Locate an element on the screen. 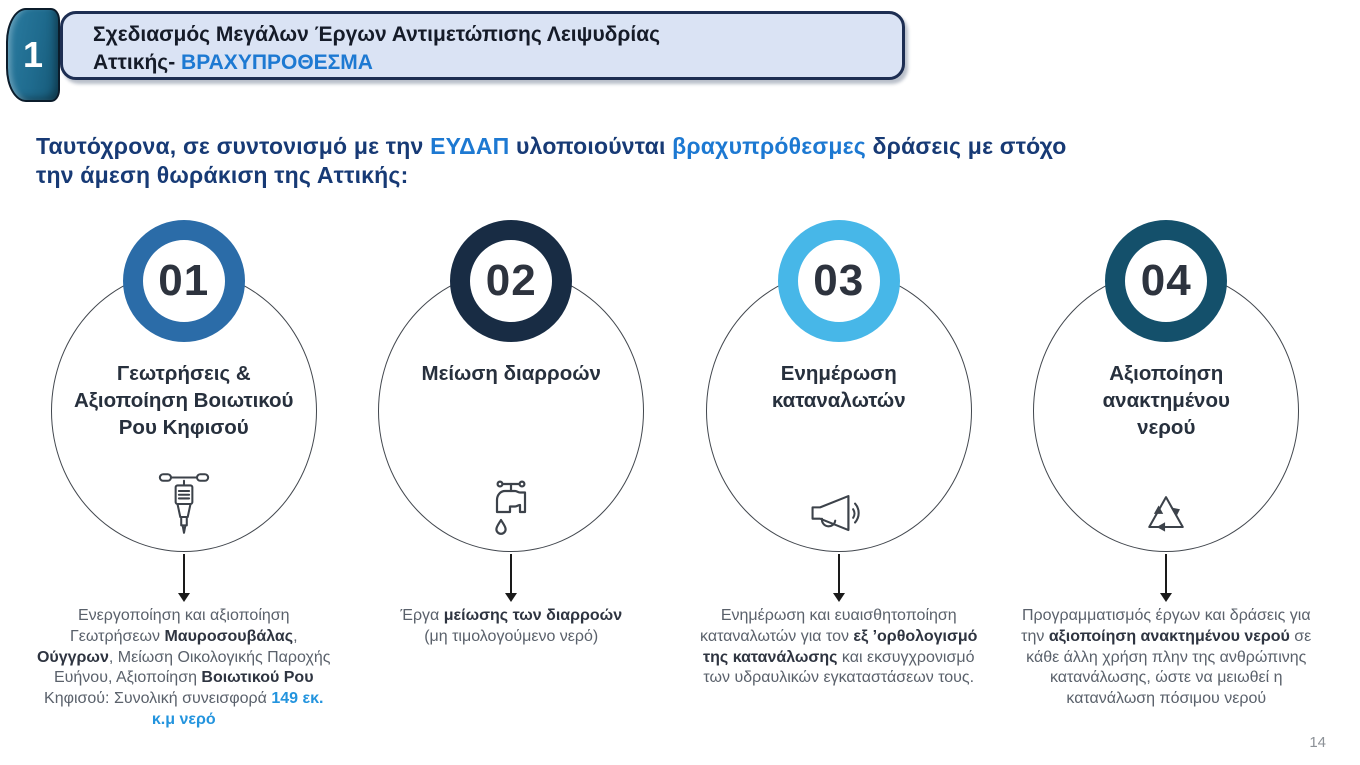  jackhammer-icon is located at coordinates (184, 504).